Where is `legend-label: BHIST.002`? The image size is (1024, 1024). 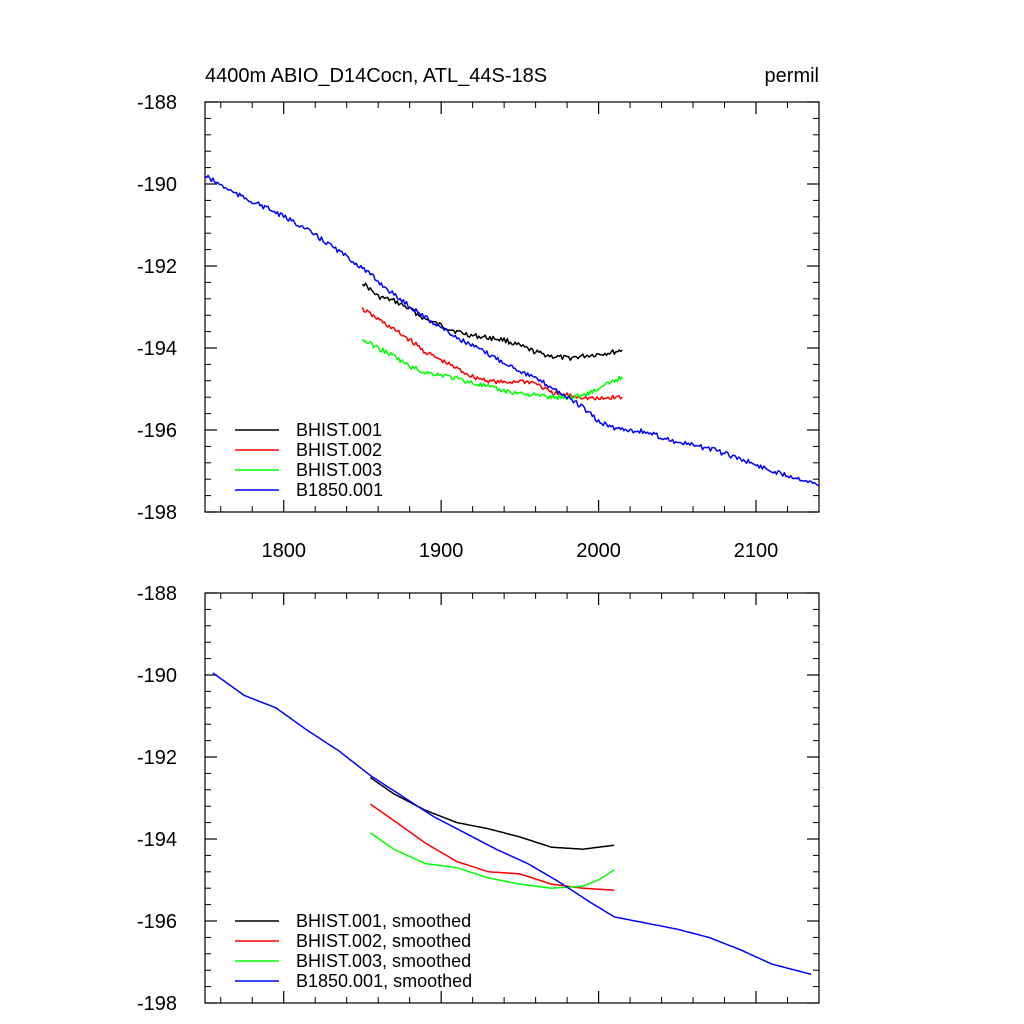 legend-label: BHIST.002 is located at coordinates (339, 450).